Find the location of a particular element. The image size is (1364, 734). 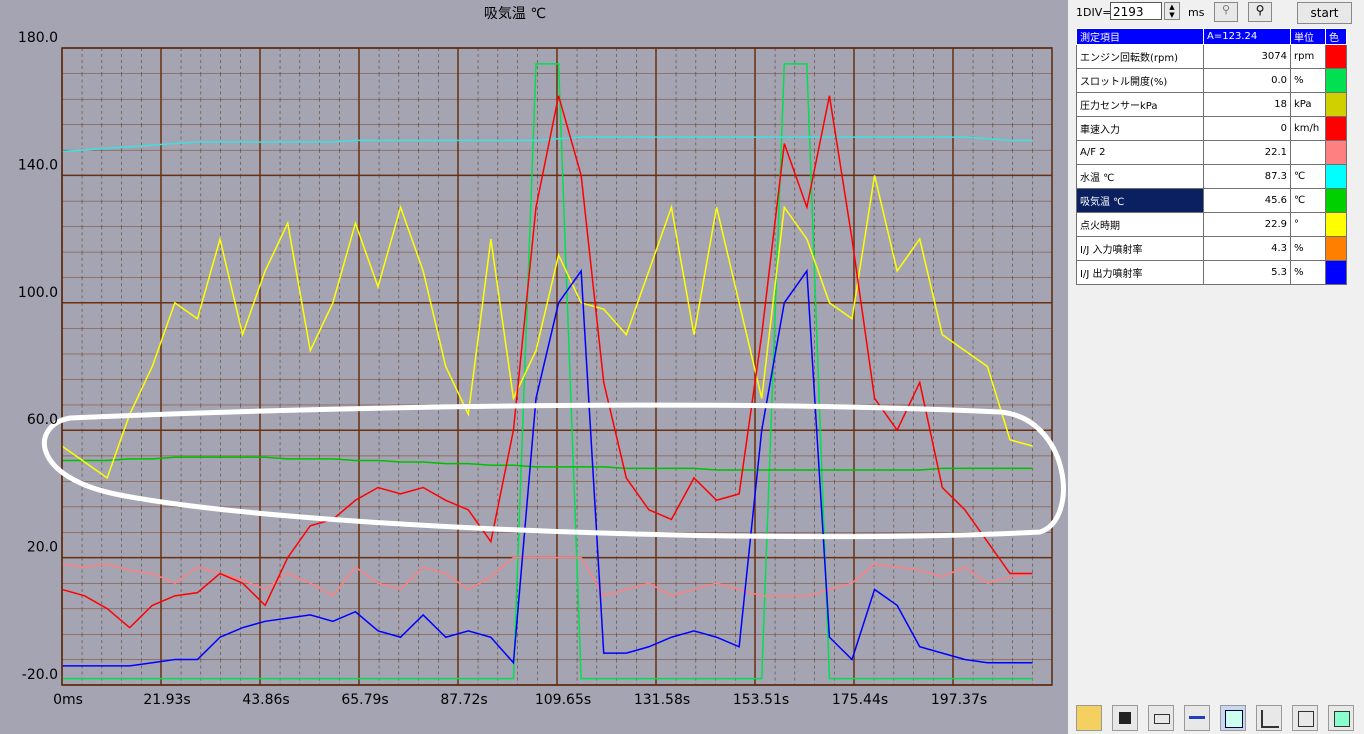

highlight-ellipse is located at coordinates (554, 471).